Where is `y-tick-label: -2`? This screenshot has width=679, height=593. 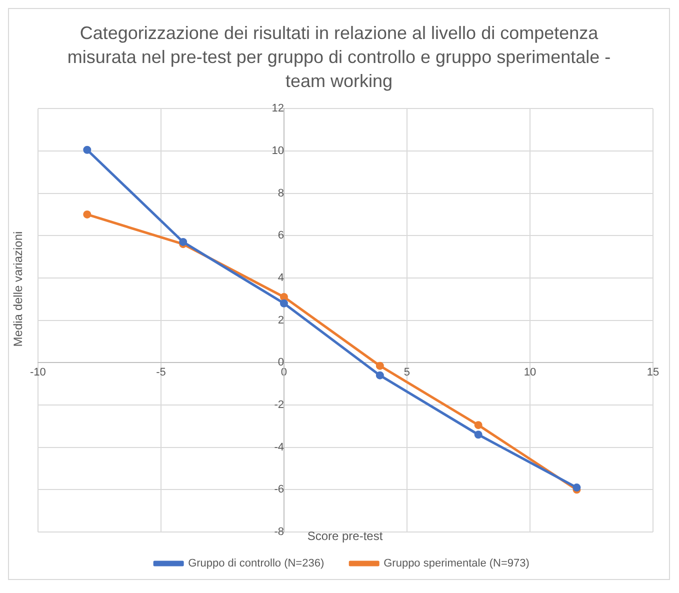 y-tick-label: -2 is located at coordinates (279, 405).